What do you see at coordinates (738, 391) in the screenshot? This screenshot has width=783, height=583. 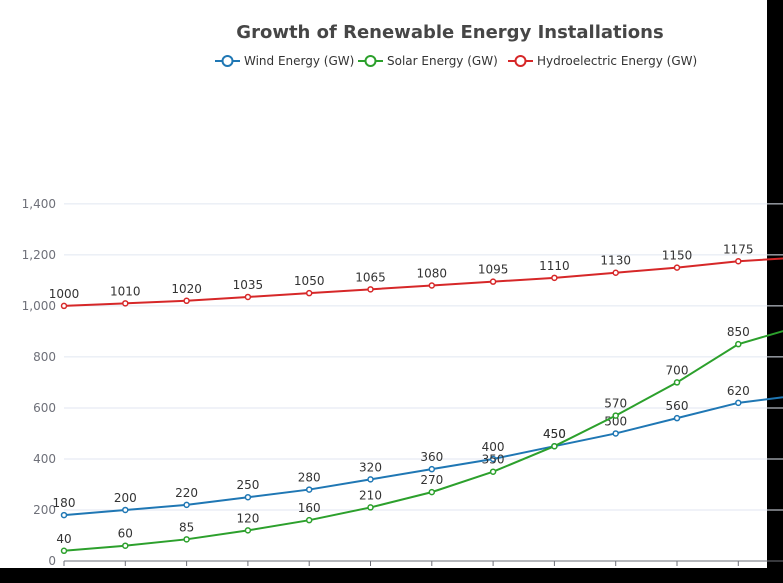 I see `data-label-wind: 620` at bounding box center [738, 391].